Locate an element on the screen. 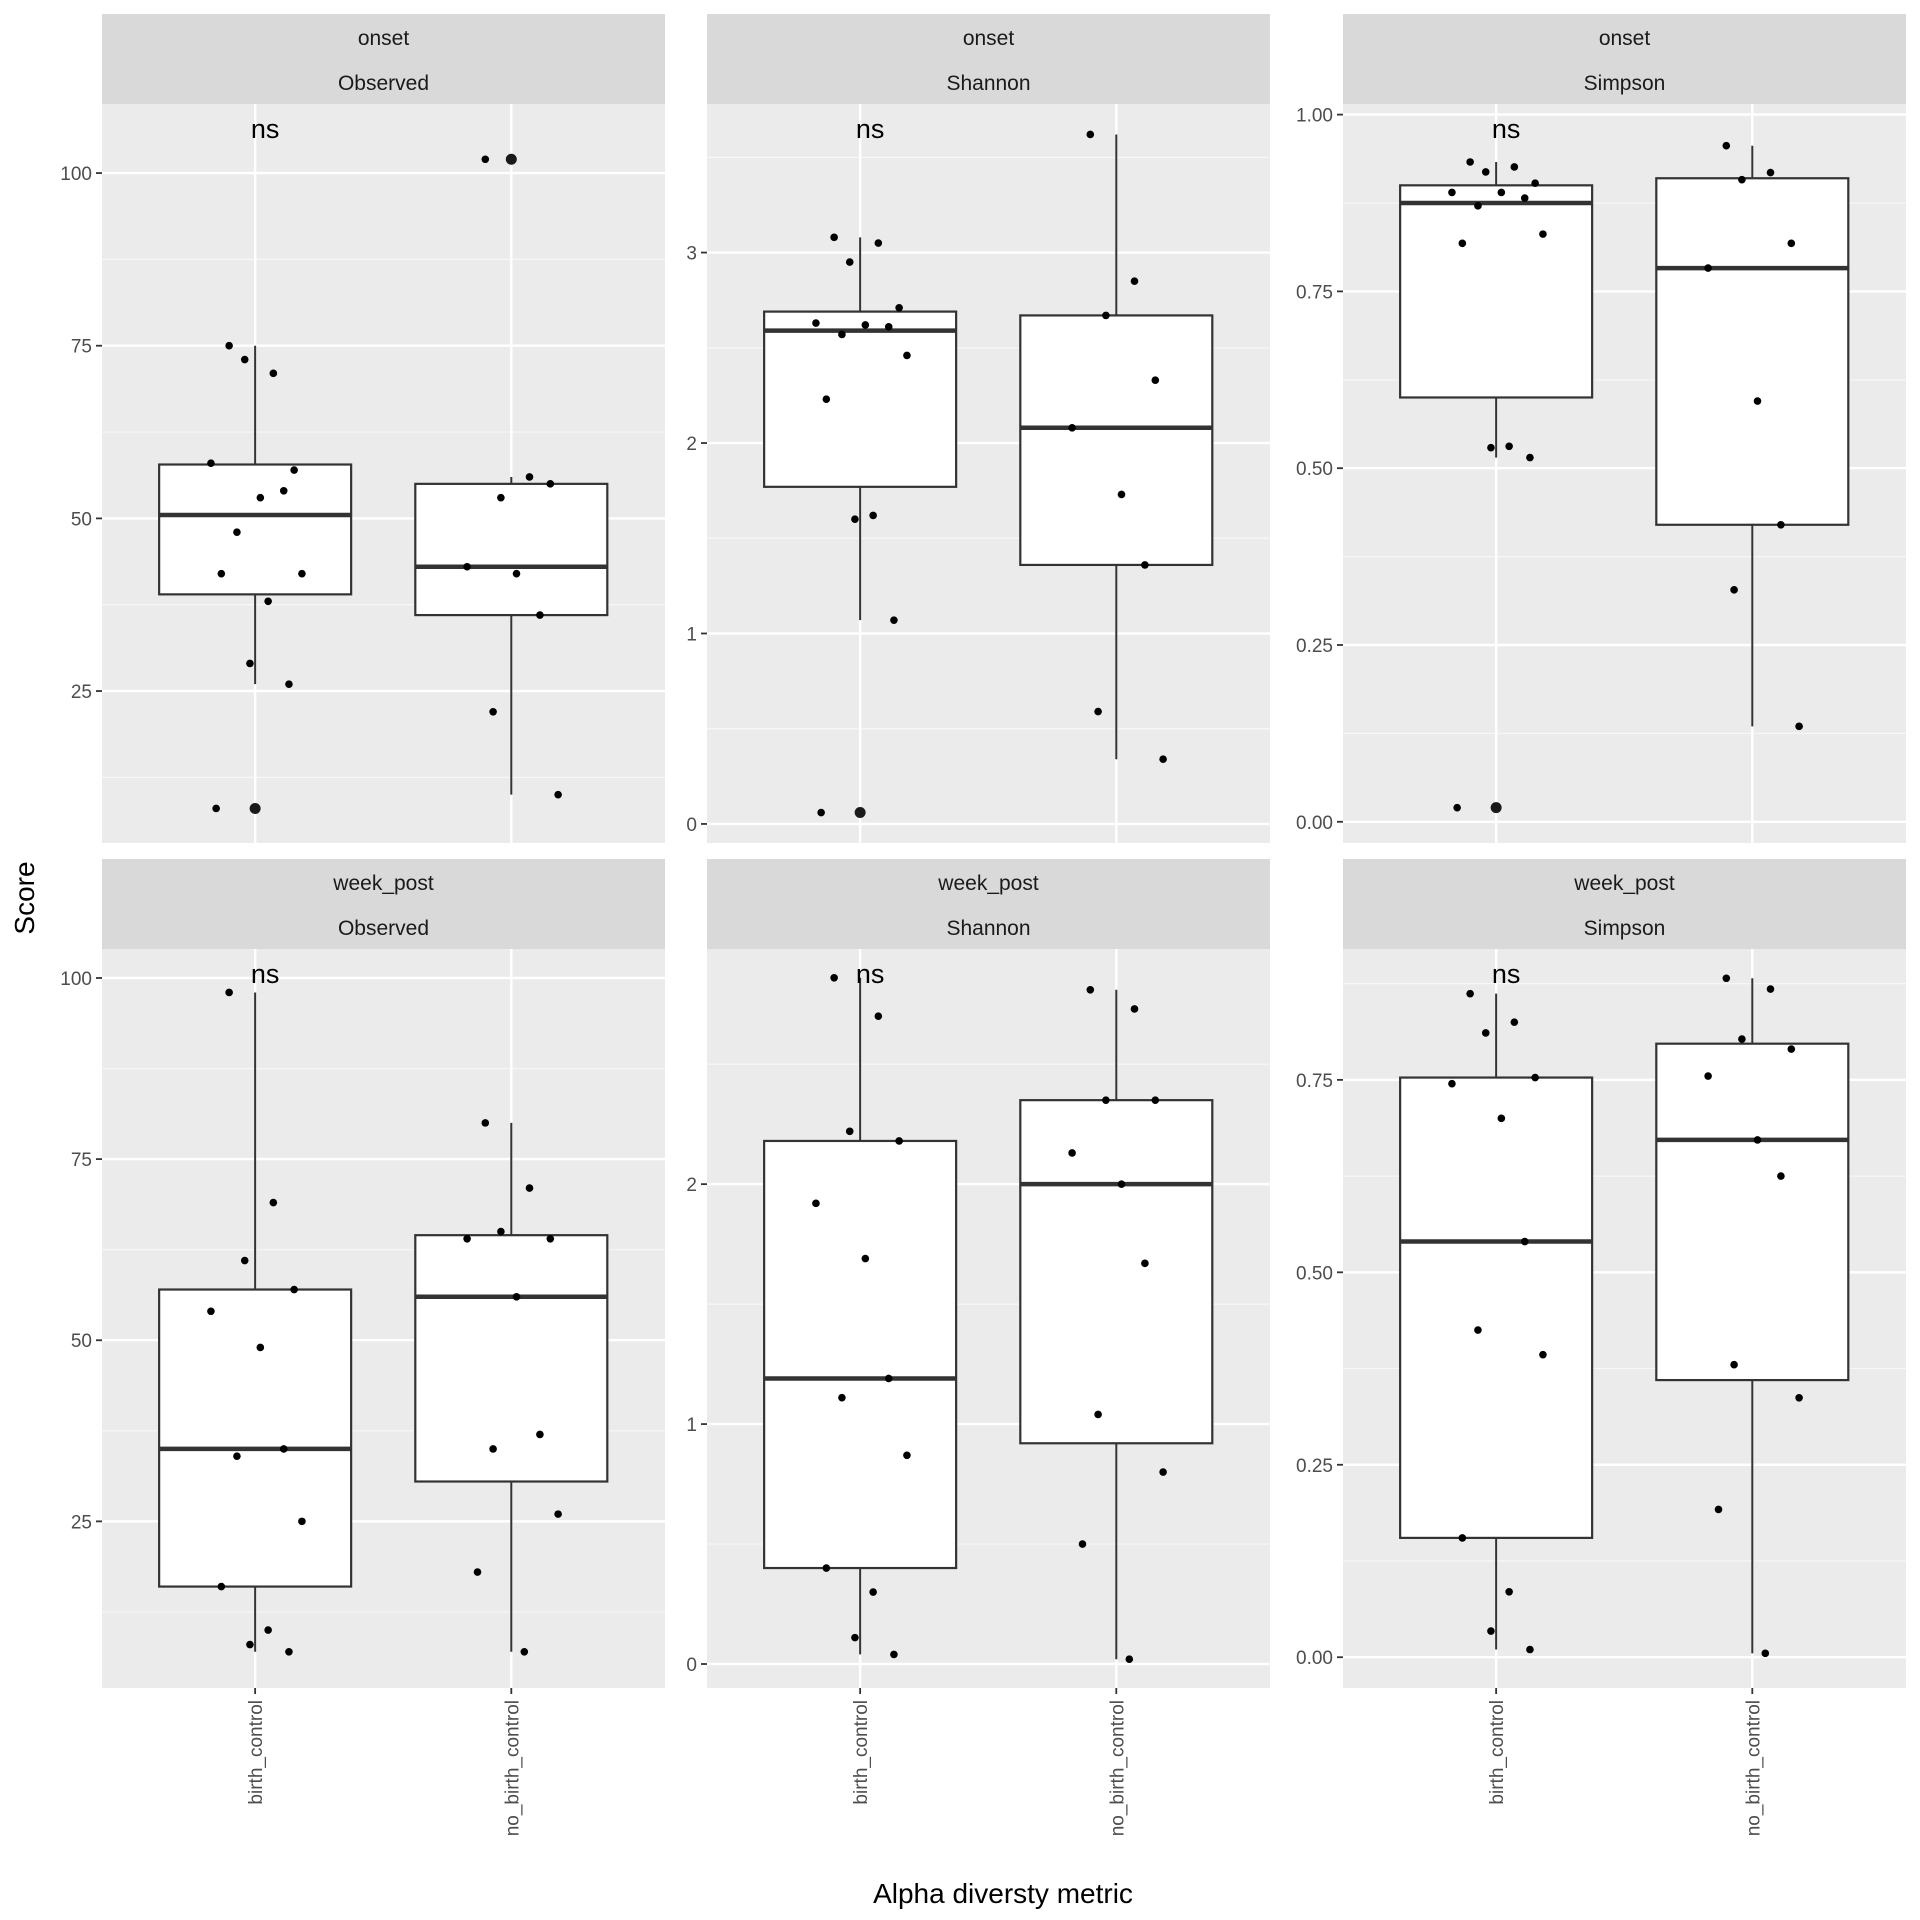 The image size is (1920, 1920). y-tick-label: 0.75 is located at coordinates (1314, 292).